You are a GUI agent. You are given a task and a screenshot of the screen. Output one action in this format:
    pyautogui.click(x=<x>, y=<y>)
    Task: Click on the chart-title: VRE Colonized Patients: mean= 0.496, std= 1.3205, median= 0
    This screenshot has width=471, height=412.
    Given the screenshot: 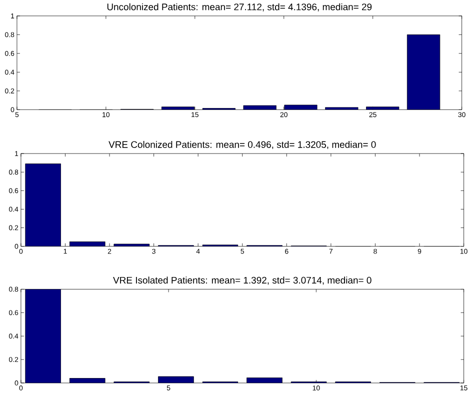 What is the action you would take?
    pyautogui.click(x=242, y=145)
    